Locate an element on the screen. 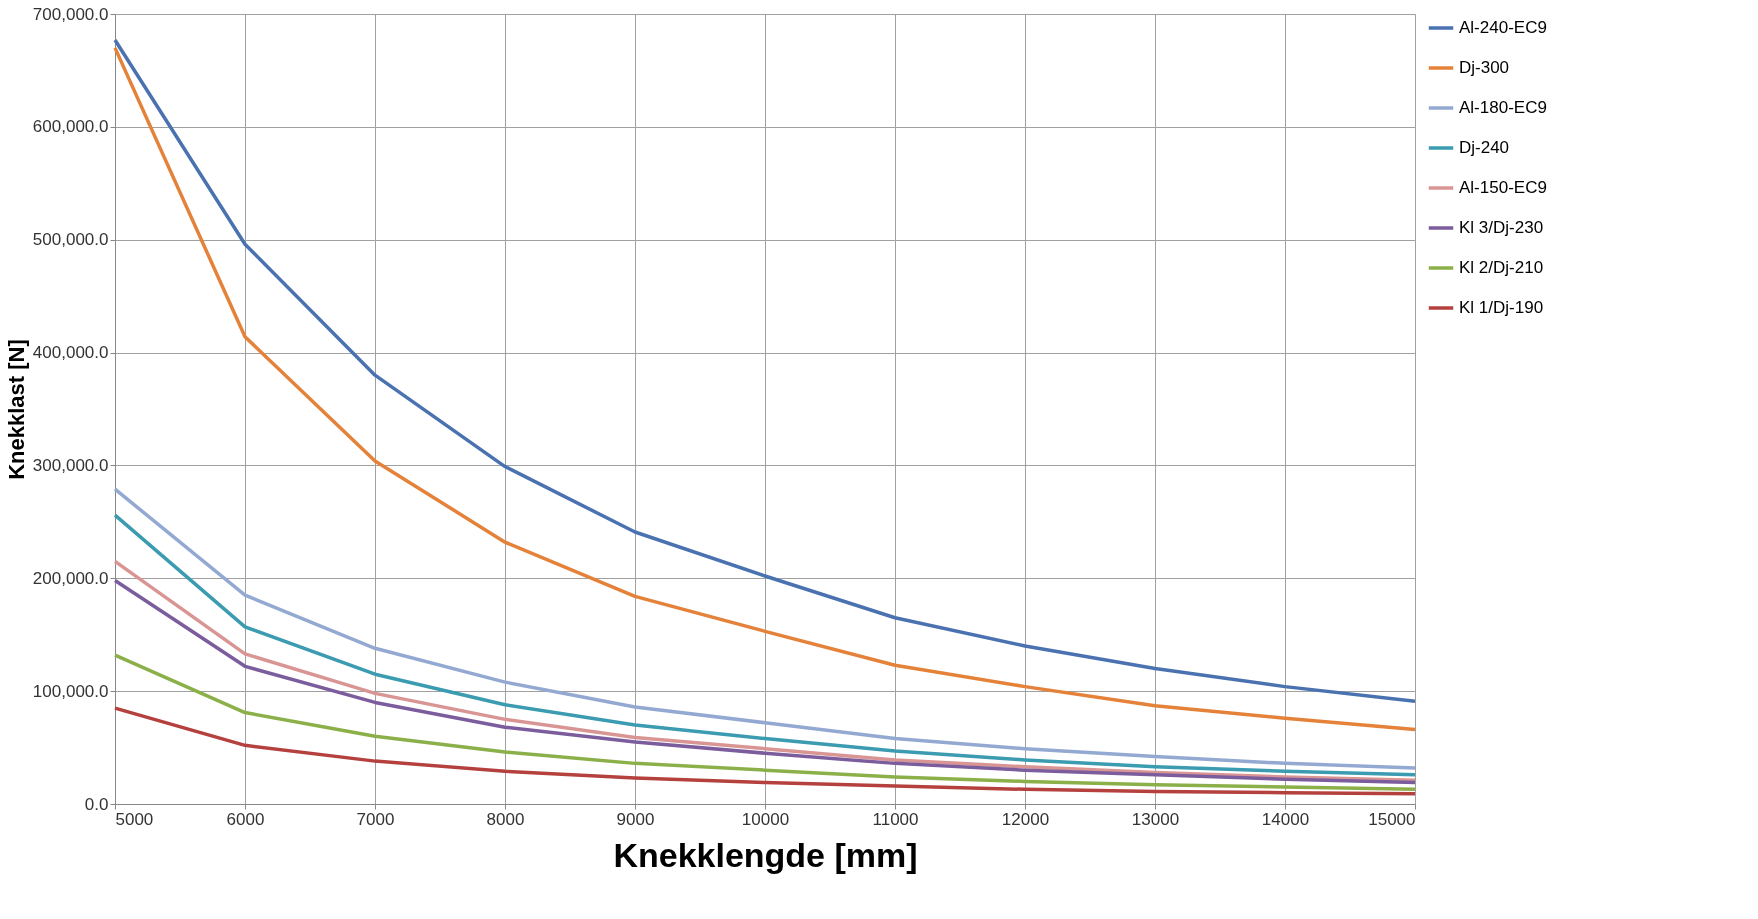 The width and height of the screenshot is (1758, 919). x-tick-label: 13000 is located at coordinates (1155, 819).